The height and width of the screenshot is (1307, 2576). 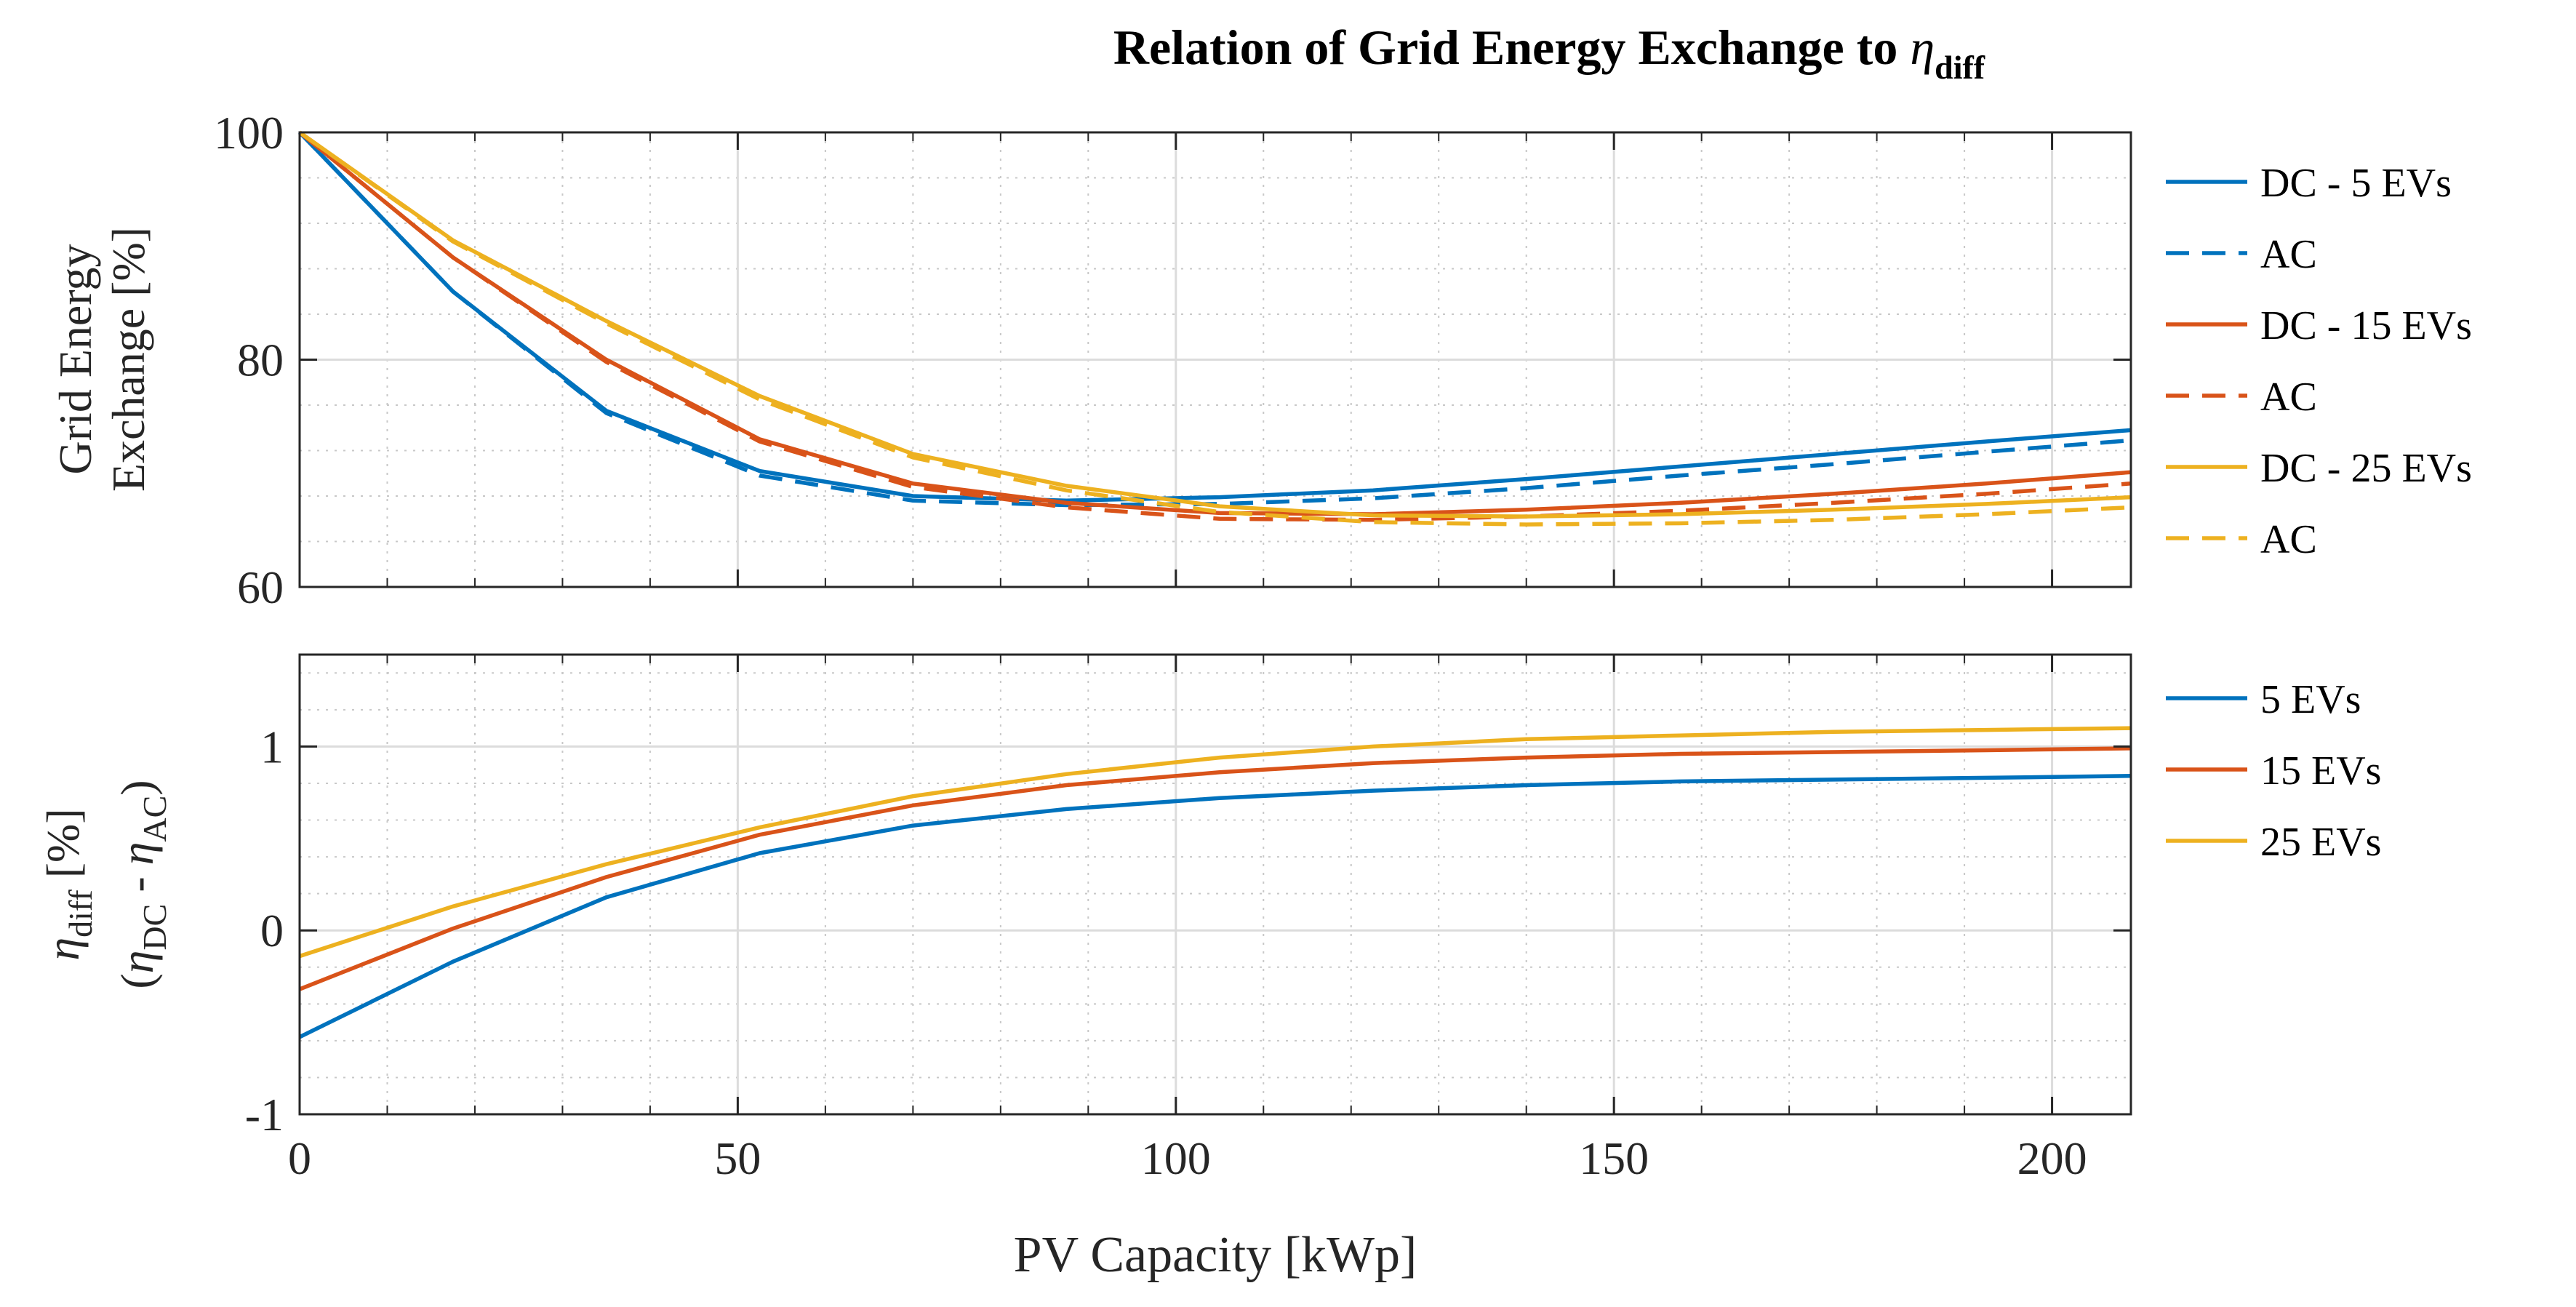 What do you see at coordinates (260, 587) in the screenshot?
I see `y-tick-label: 60` at bounding box center [260, 587].